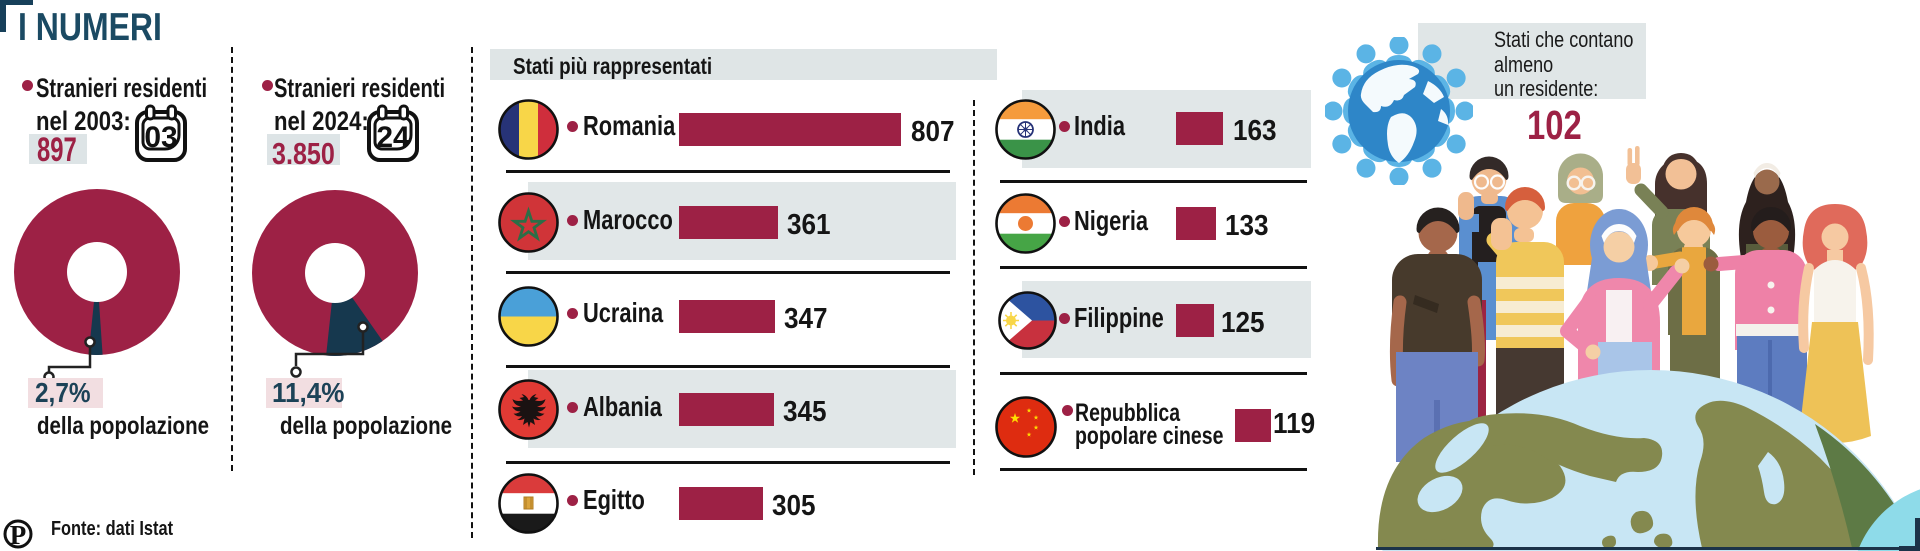  Describe the element at coordinates (18, 534) in the screenshot. I see `svg-text: P` at that location.